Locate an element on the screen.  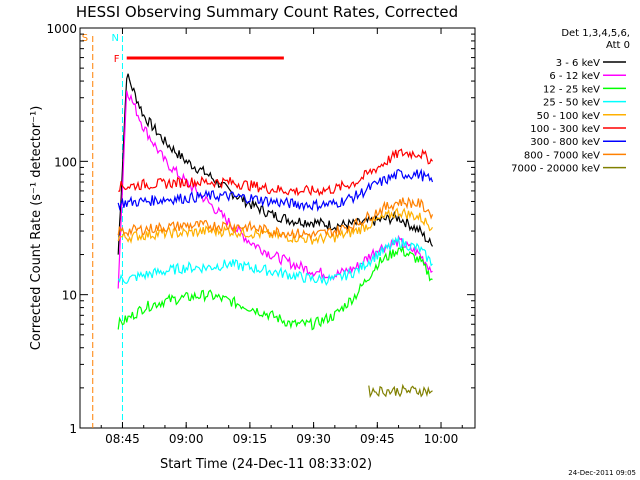
footer-timestamp: 24-Dec-2011 09:05 is located at coordinates (602, 473).